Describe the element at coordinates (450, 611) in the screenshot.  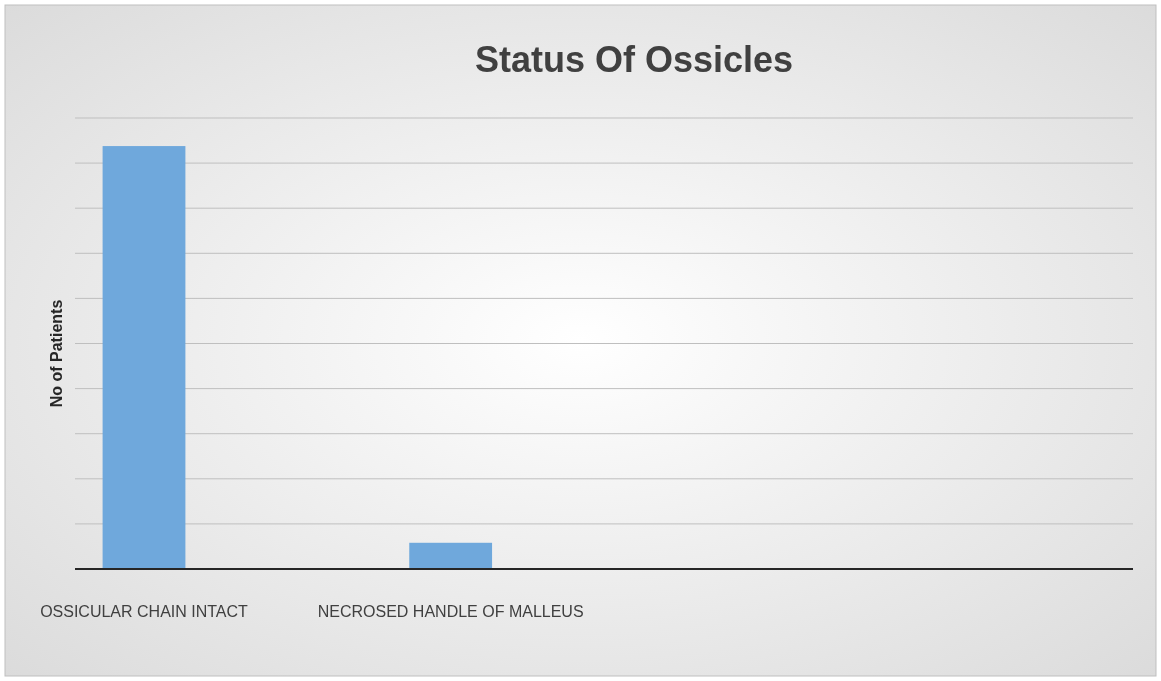
I see `x-tick-label: NECROSED HANDLE OF MALLEUS` at that location.